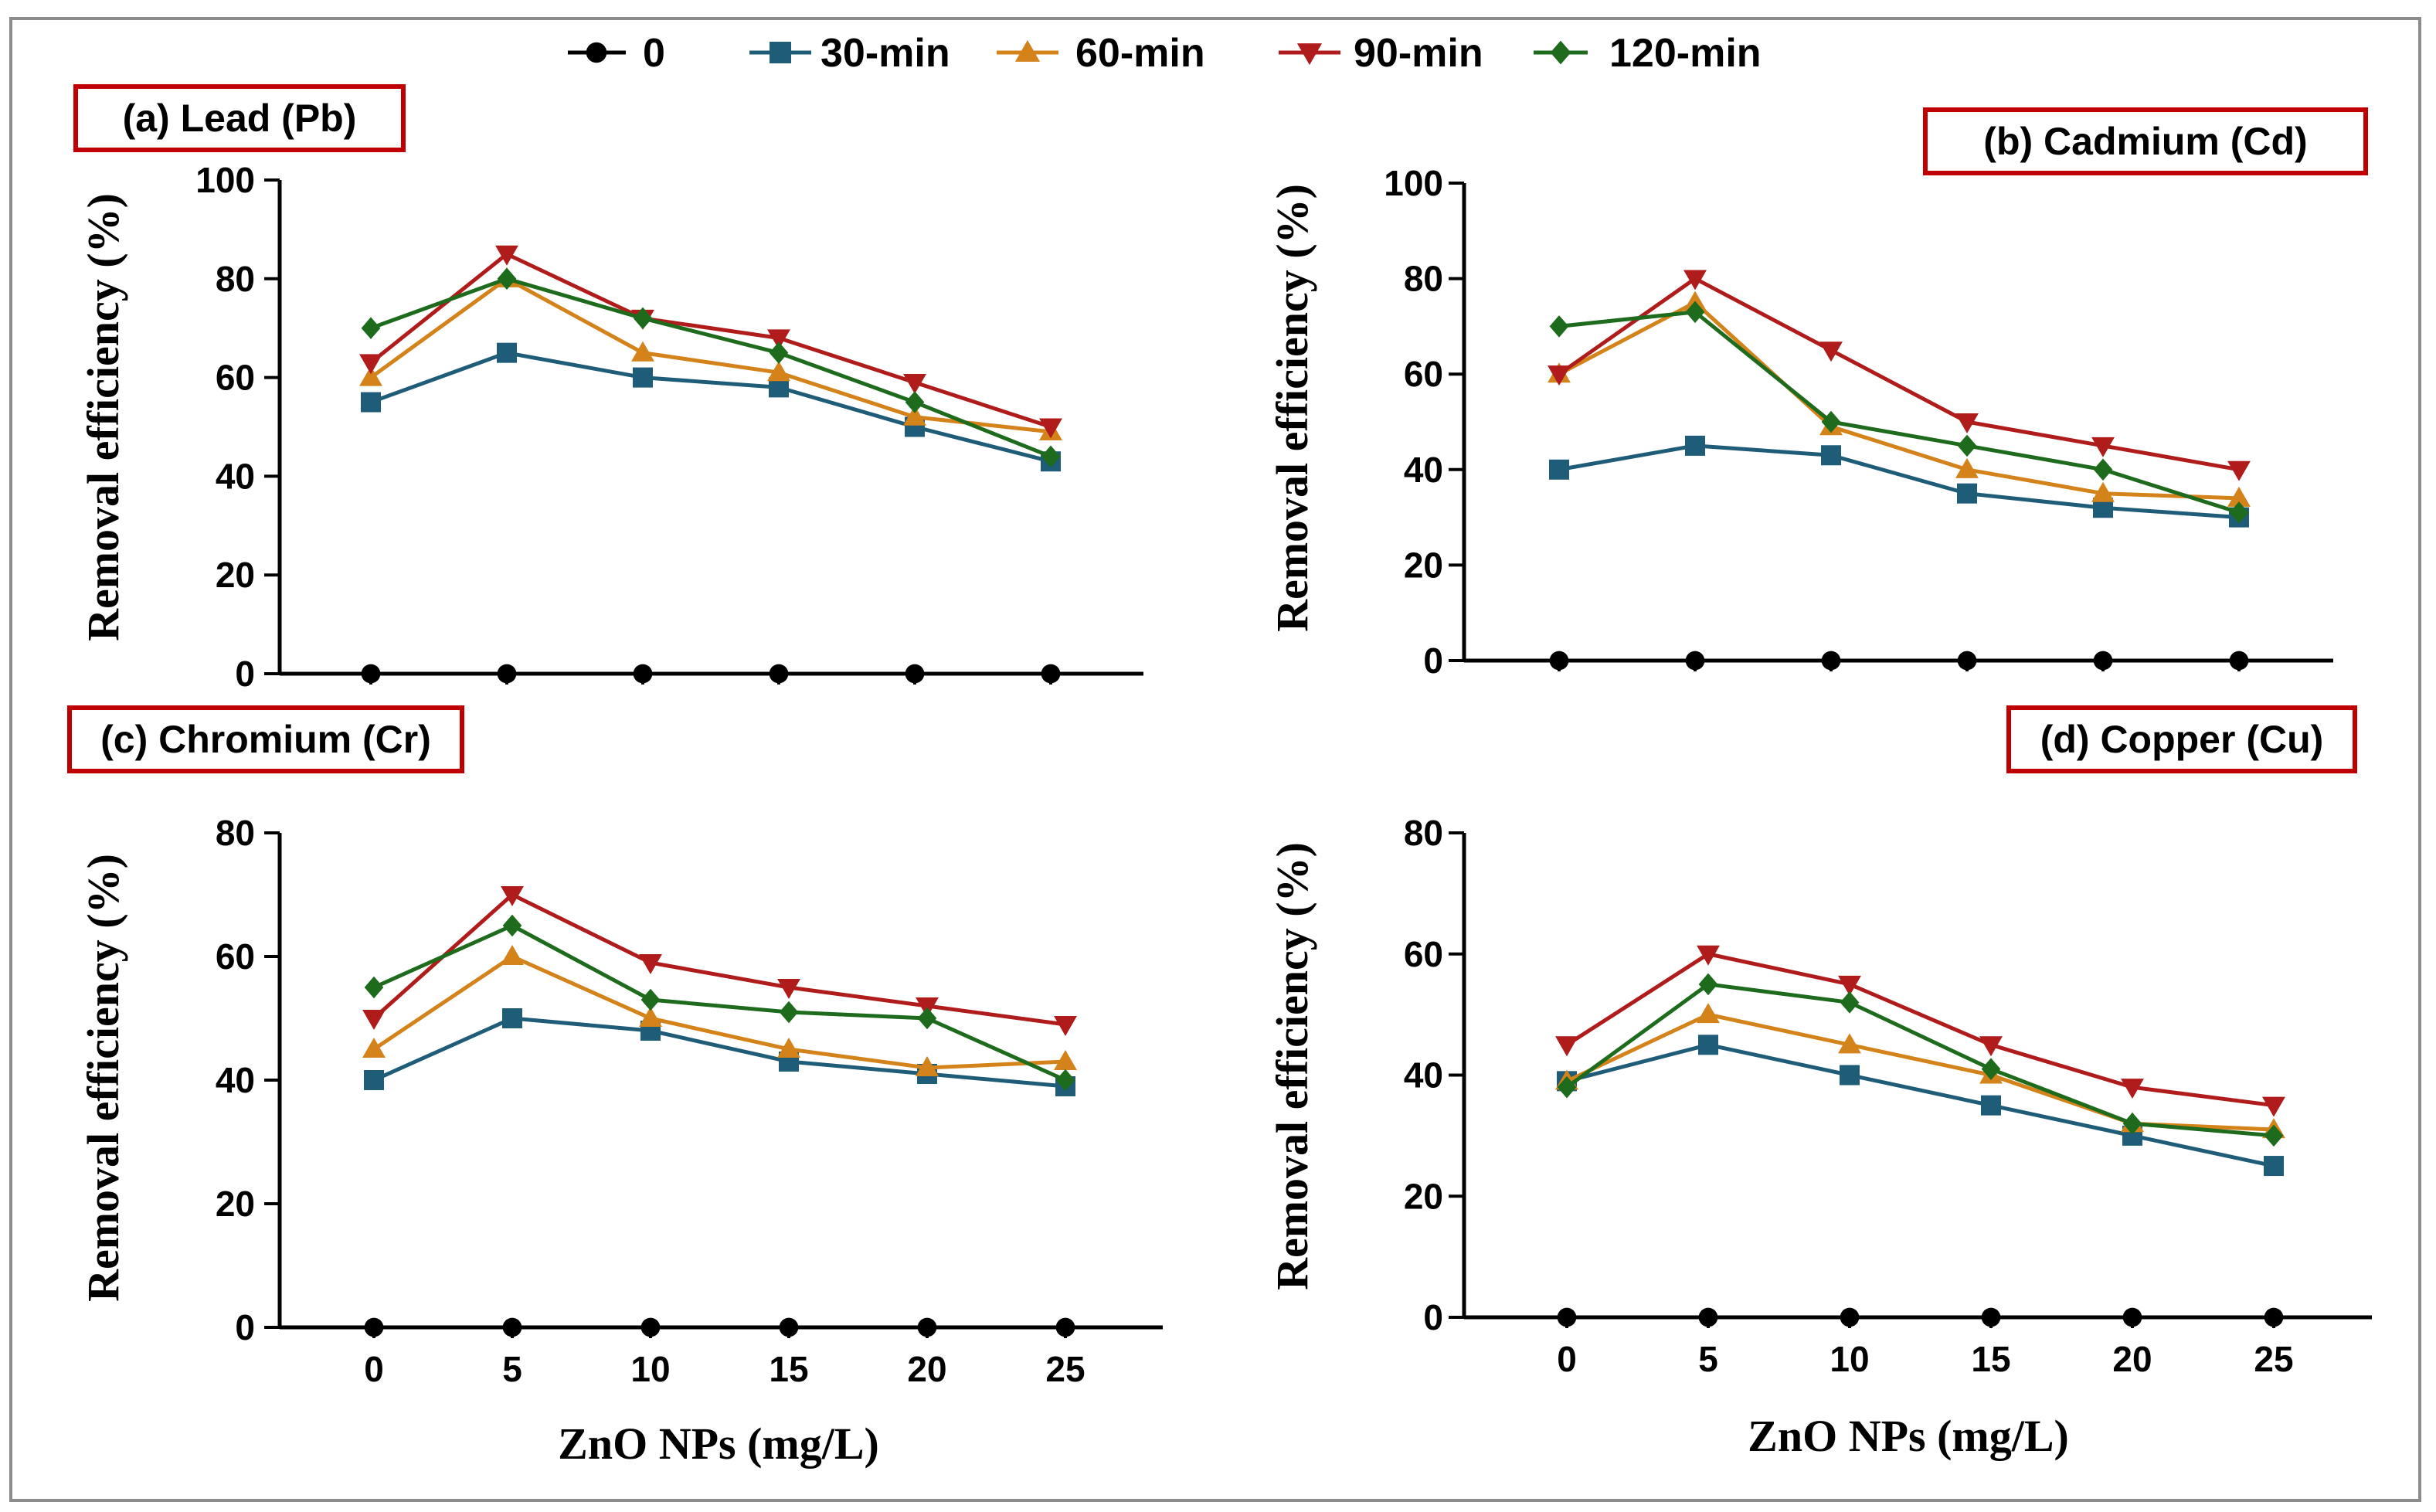  I want to click on x-tick-label: 25, so click(2274, 1359).